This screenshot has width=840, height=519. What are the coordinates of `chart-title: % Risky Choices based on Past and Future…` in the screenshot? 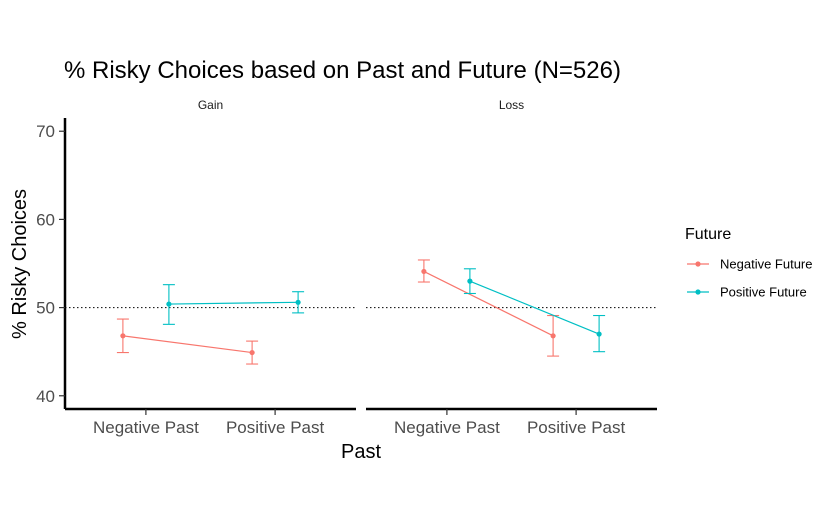 It's located at (342, 70).